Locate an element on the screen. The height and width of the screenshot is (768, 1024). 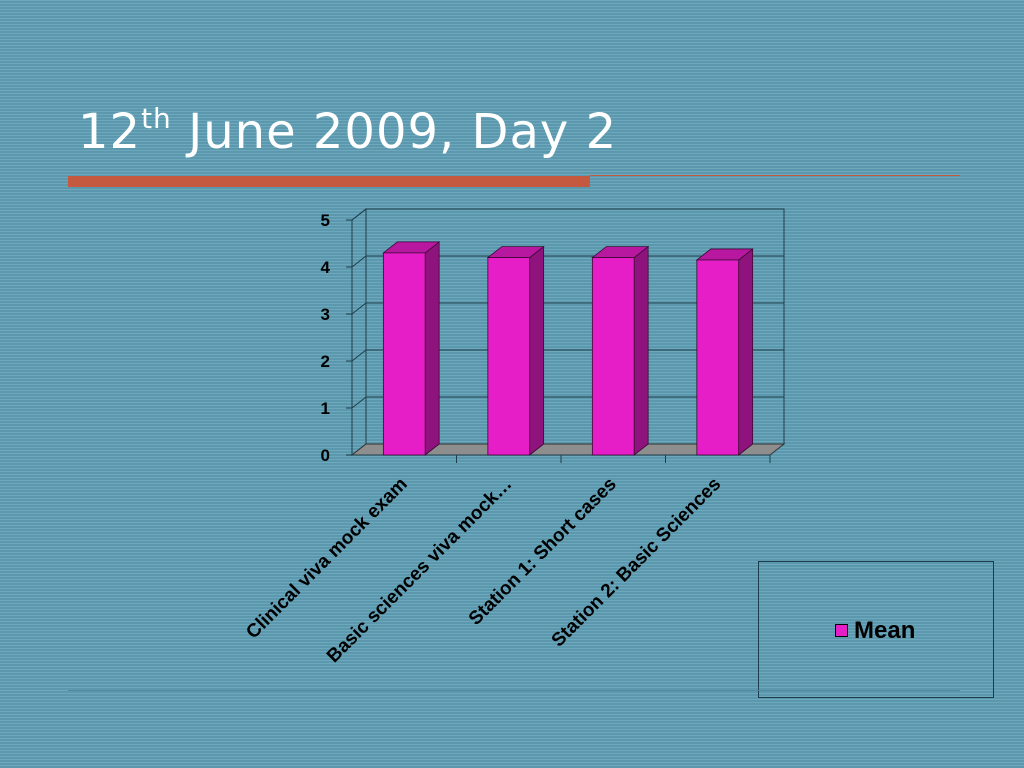
legend-swatch-mean is located at coordinates (841, 630).